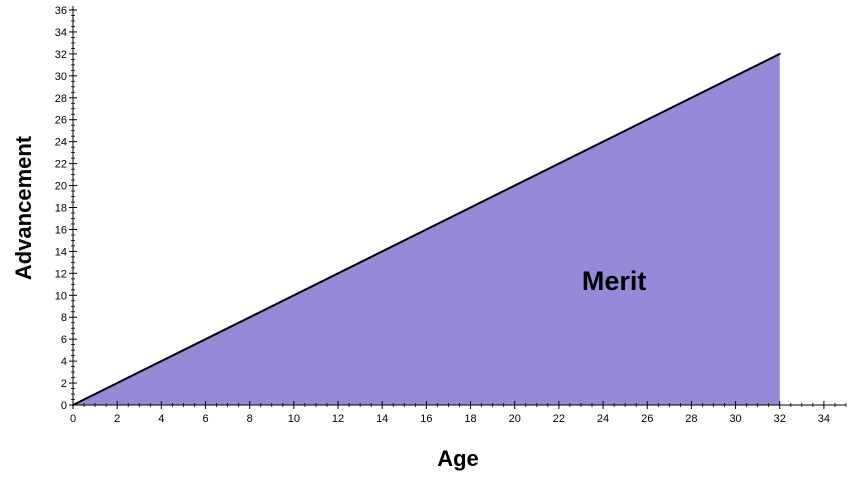 Image resolution: width=854 pixels, height=478 pixels. Describe the element at coordinates (691, 419) in the screenshot. I see `x-tick-label: 28` at that location.